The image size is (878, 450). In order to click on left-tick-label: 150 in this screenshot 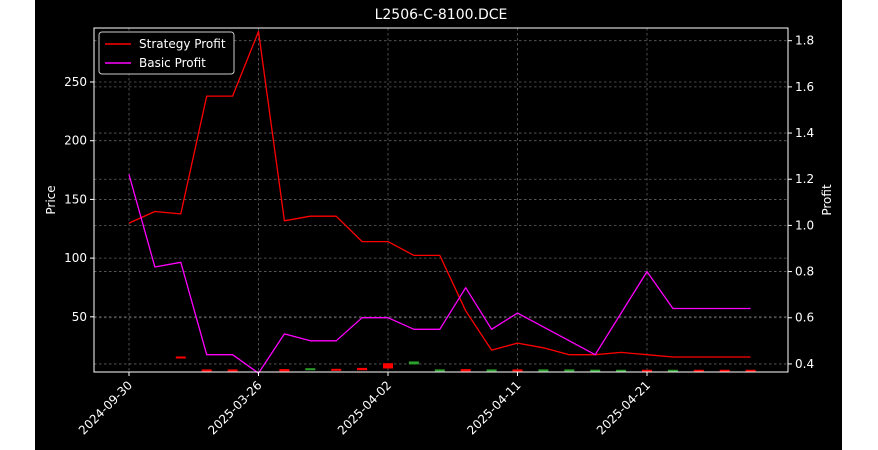, I will do `click(75, 199)`.